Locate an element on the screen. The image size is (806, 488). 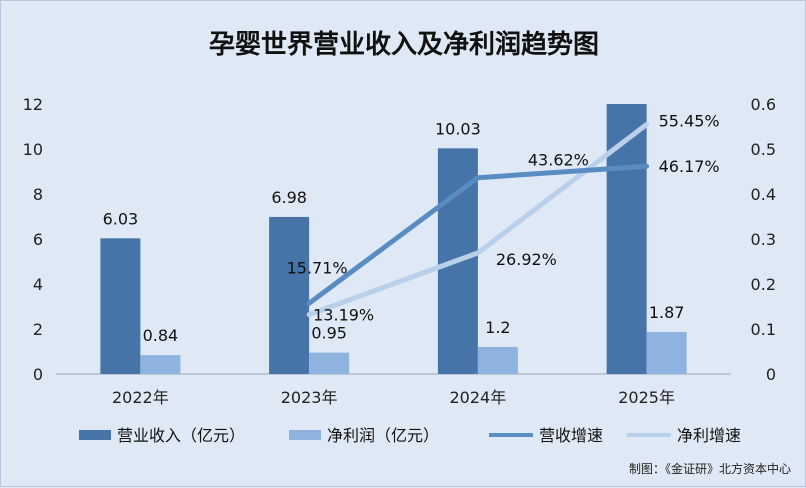
y-right-tick-label: 0 is located at coordinates (771, 374).